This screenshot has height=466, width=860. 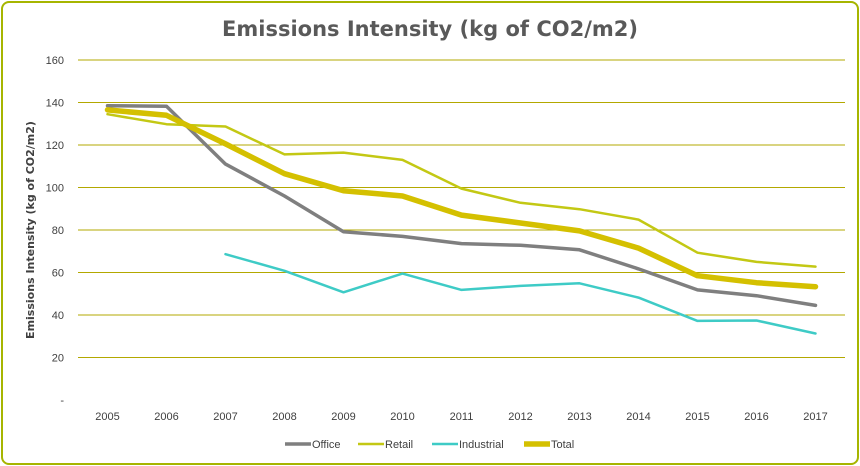 I want to click on y-tick-label: 20, so click(x=58, y=359).